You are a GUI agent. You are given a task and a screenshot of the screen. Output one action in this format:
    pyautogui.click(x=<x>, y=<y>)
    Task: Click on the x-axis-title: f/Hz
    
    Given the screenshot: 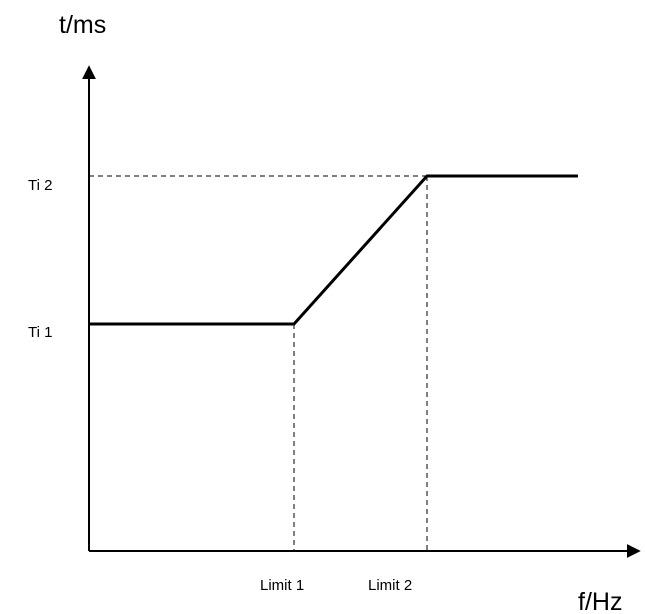 What is the action you would take?
    pyautogui.click(x=600, y=601)
    